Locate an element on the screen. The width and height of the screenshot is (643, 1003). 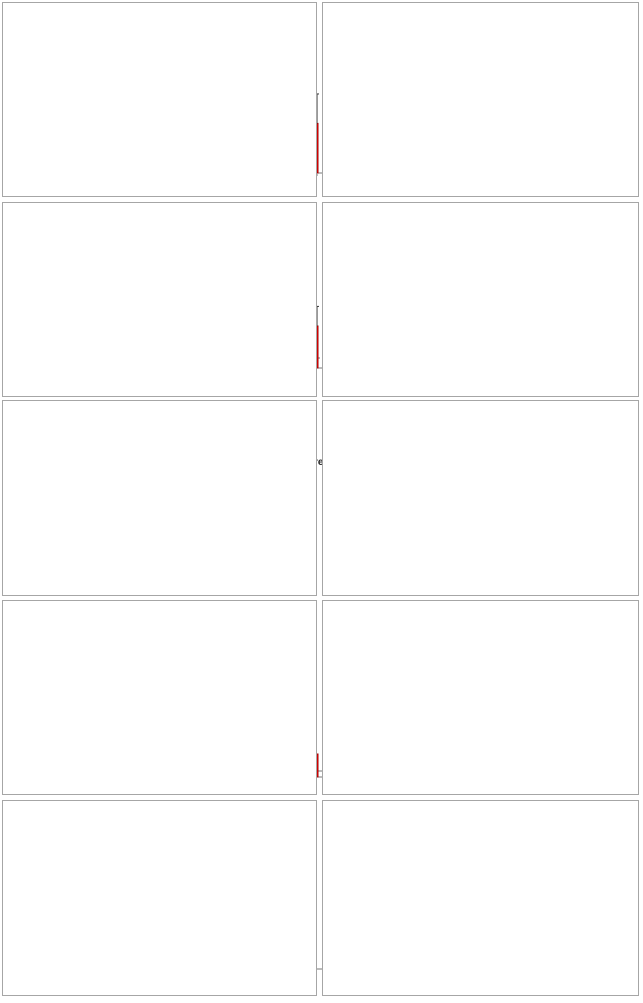
panel-j is located at coordinates (480, 898).